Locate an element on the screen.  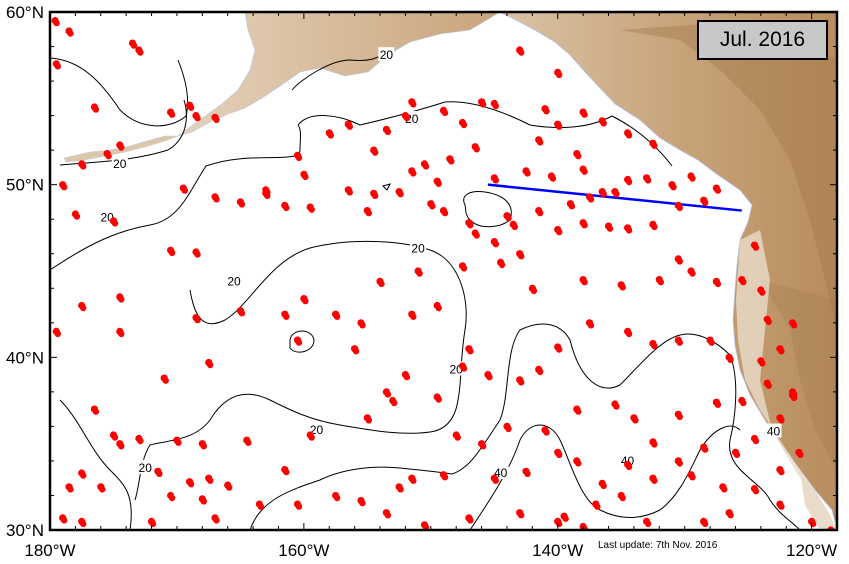
alaska-landmass is located at coordinates (339, 74).